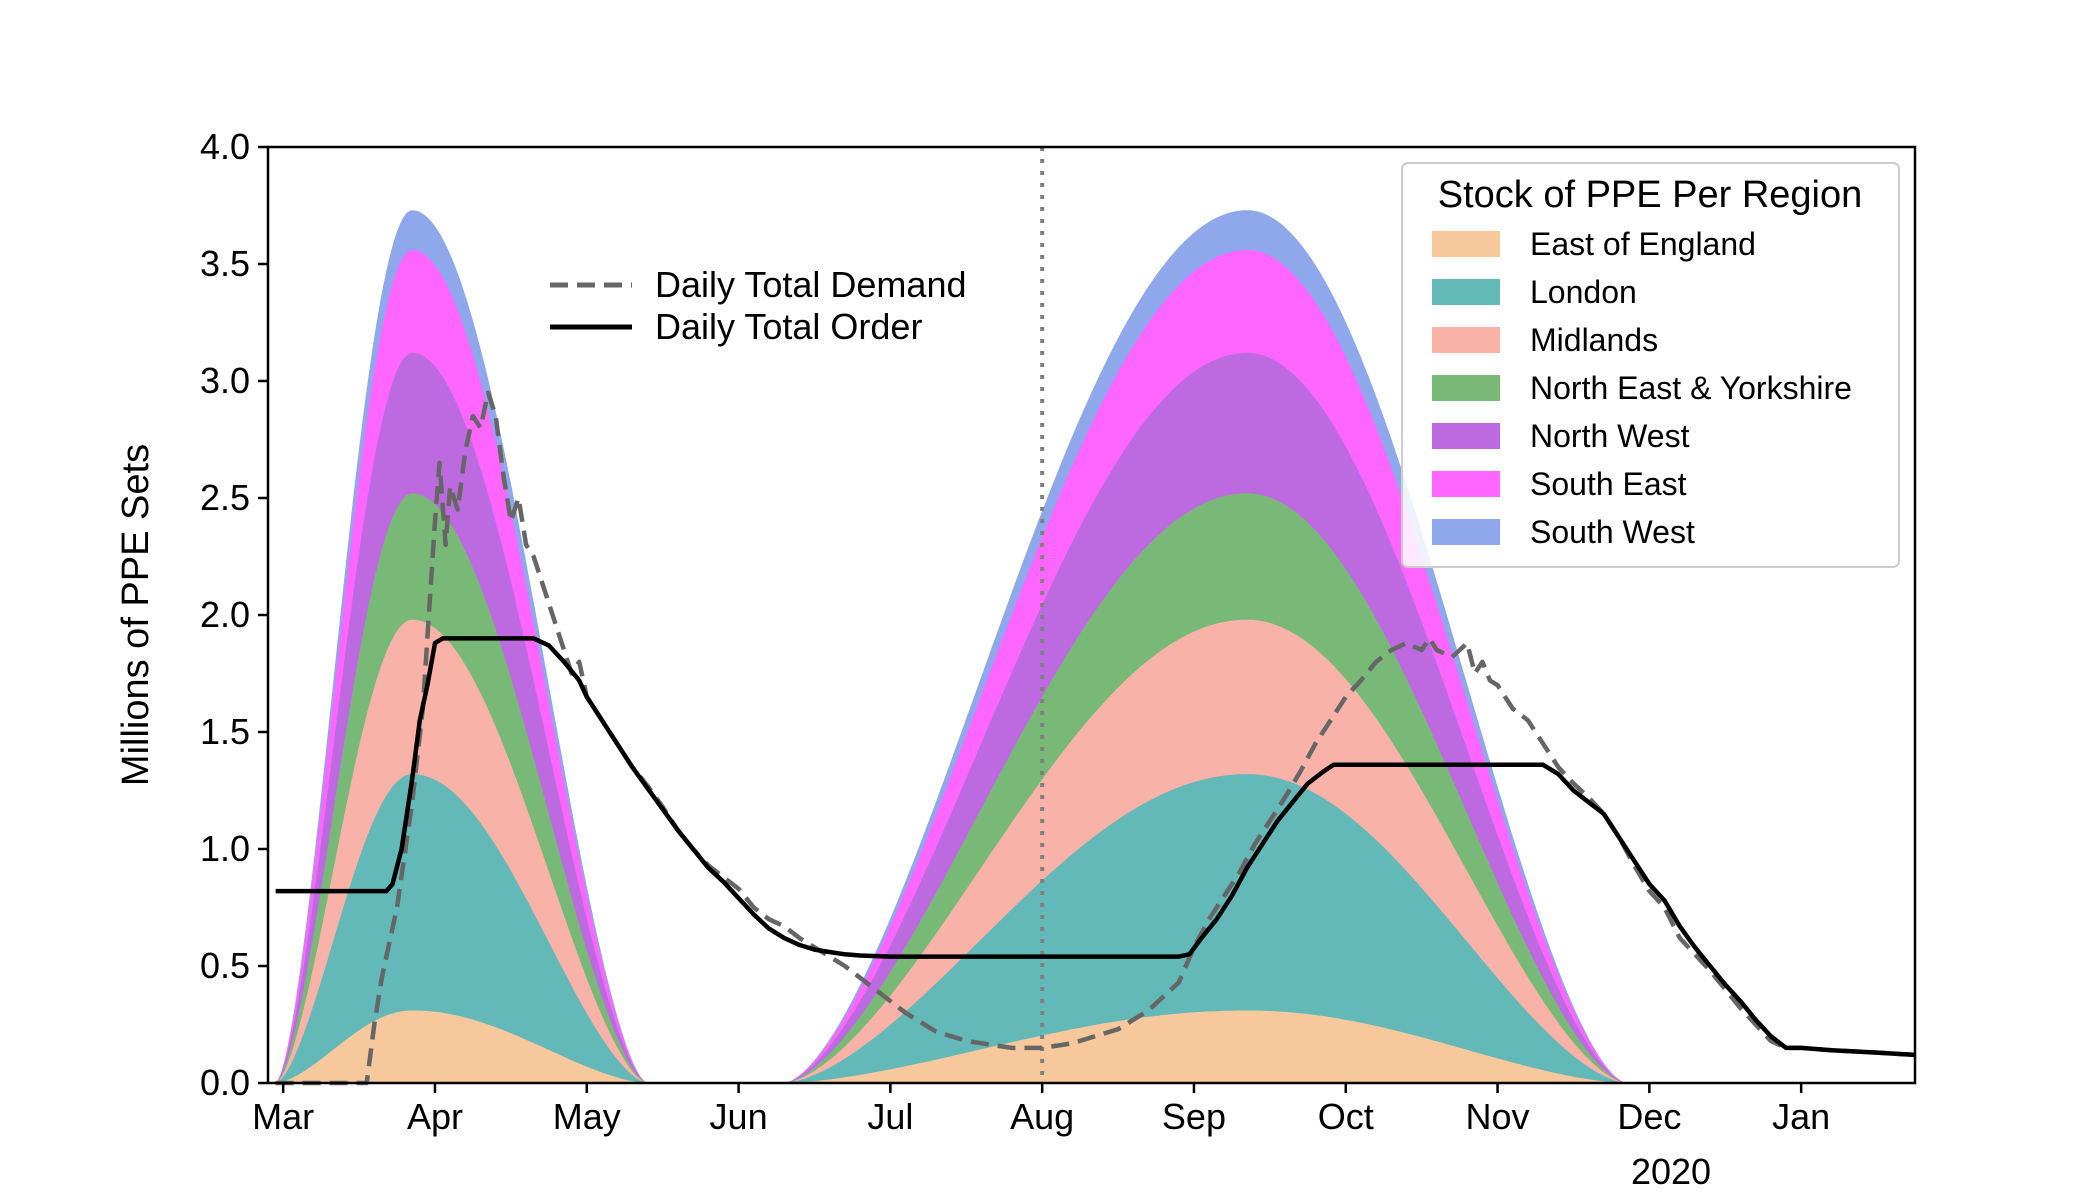 The width and height of the screenshot is (2100, 1200). What do you see at coordinates (1466, 340) in the screenshot?
I see `legend-swatch-midlands` at bounding box center [1466, 340].